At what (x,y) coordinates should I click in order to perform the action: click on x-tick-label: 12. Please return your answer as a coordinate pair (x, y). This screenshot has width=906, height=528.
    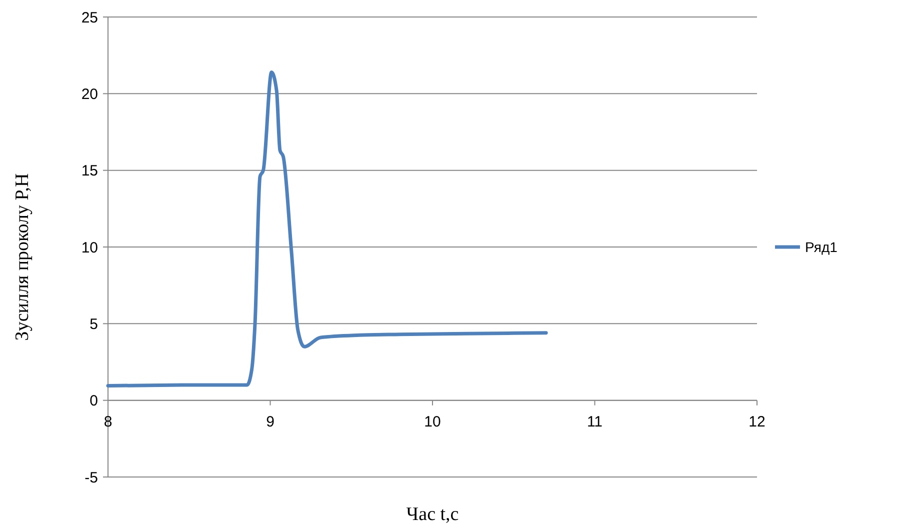
    Looking at the image, I should click on (757, 421).